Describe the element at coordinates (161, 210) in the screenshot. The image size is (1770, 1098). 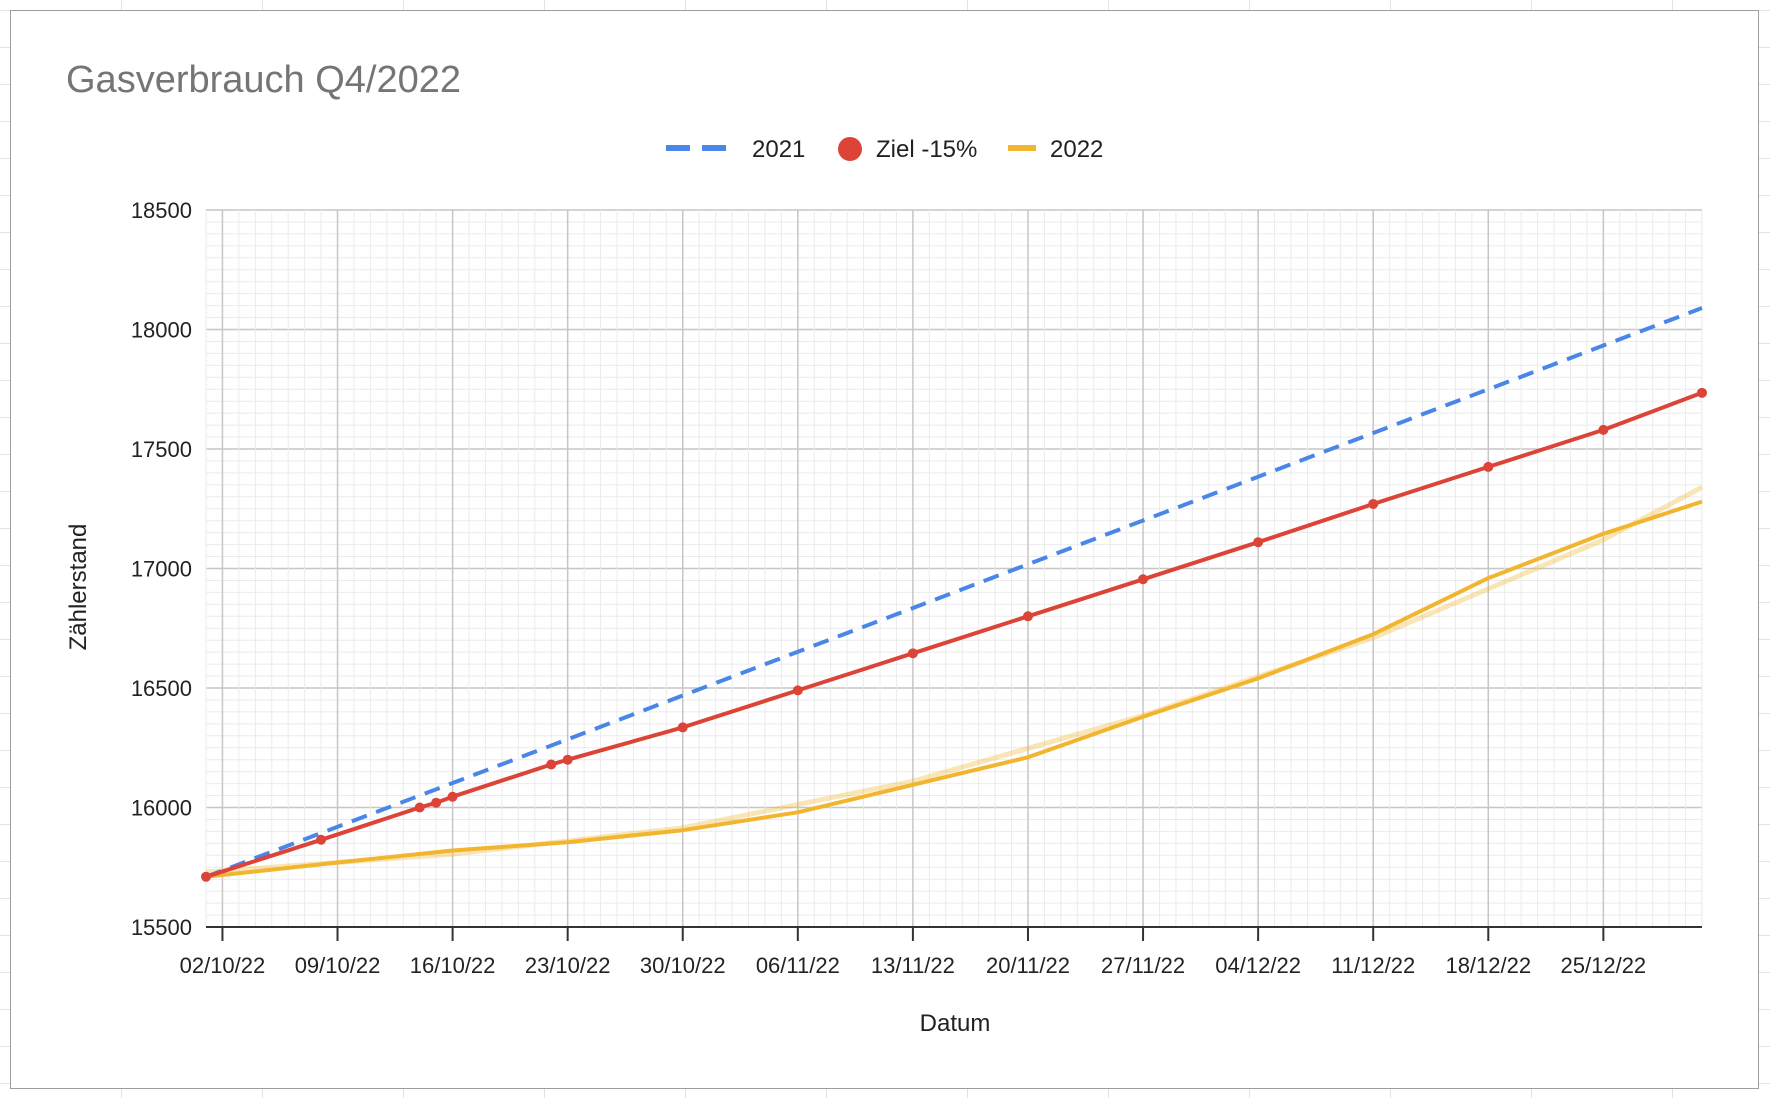
I see `y-tick-label: 18500` at that location.